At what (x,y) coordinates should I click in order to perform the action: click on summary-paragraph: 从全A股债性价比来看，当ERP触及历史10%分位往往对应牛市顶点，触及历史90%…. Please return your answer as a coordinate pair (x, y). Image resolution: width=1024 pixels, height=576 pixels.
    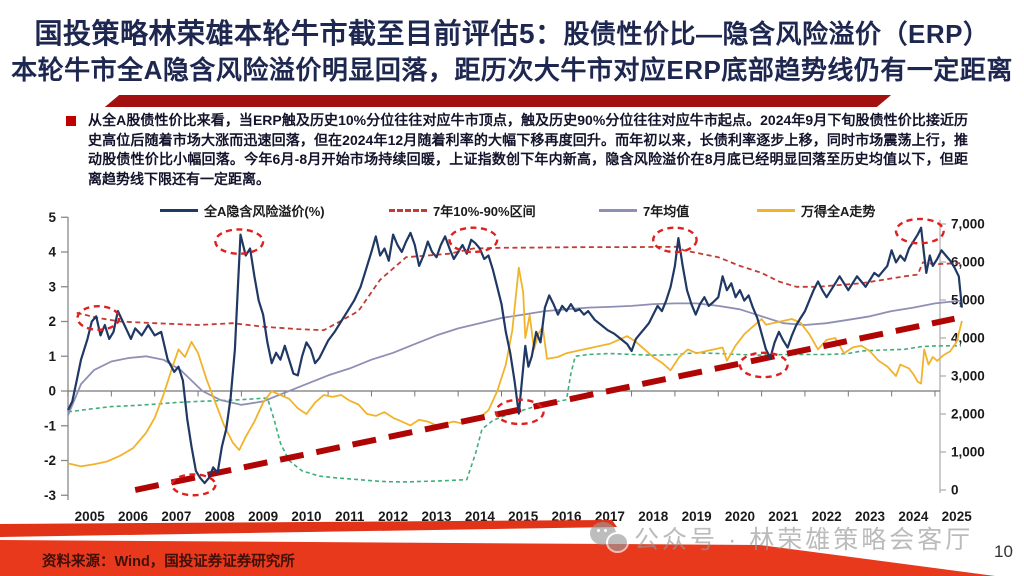
    Looking at the image, I should click on (528, 149).